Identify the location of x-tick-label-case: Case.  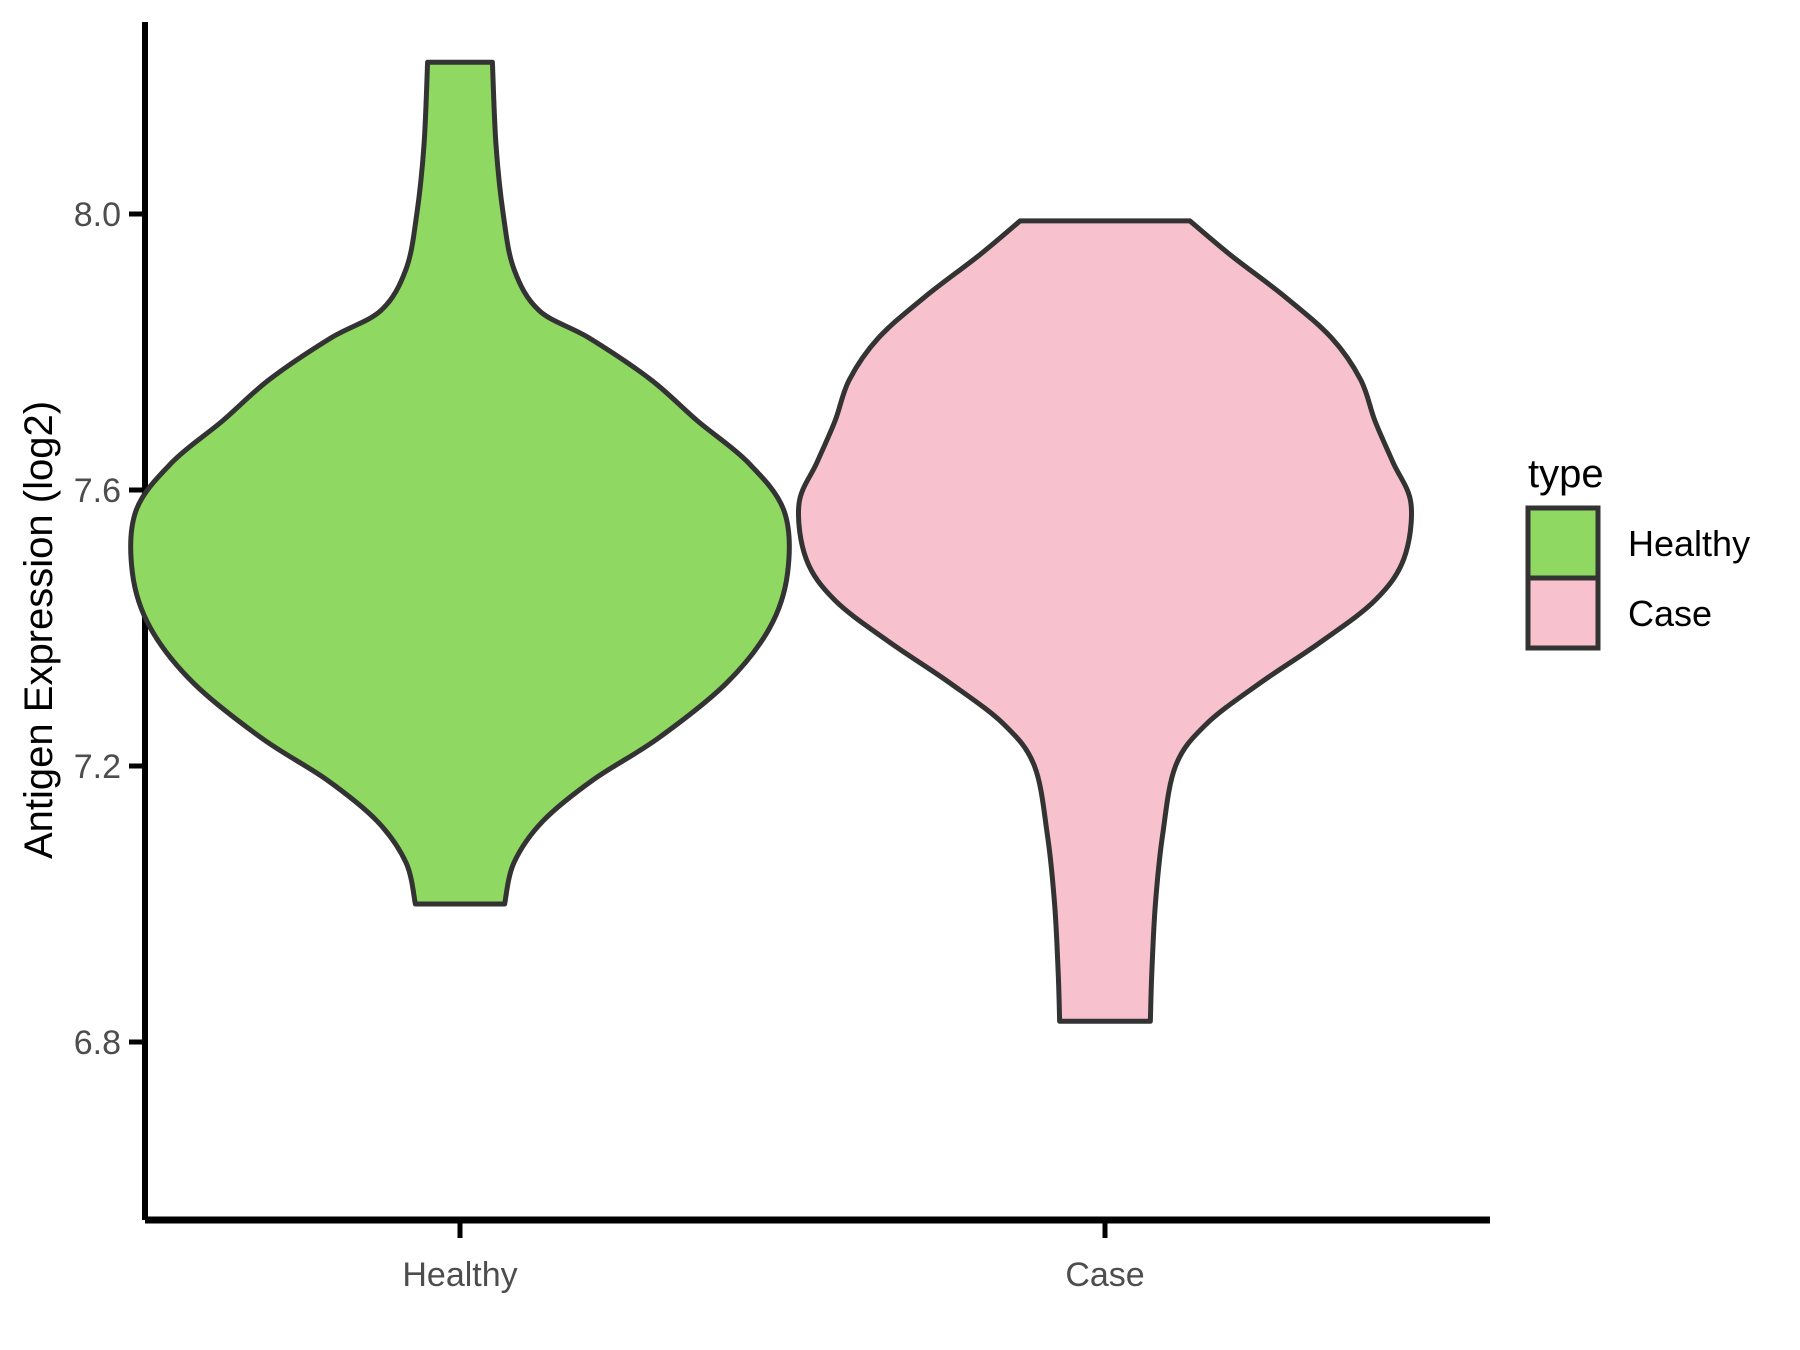
(1104, 1275).